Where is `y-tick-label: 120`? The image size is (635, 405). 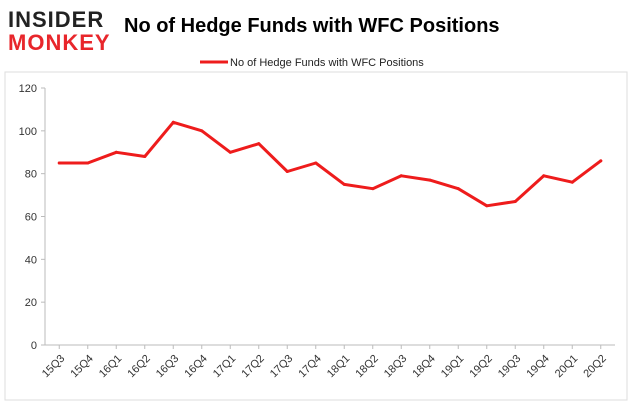 y-tick-label: 120 is located at coordinates (28, 89).